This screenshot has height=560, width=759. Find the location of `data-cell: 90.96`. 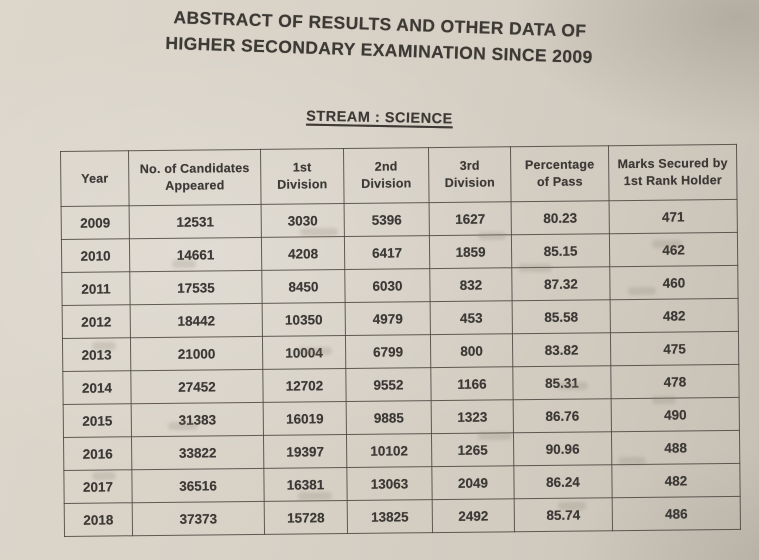

data-cell: 90.96 is located at coordinates (562, 448).